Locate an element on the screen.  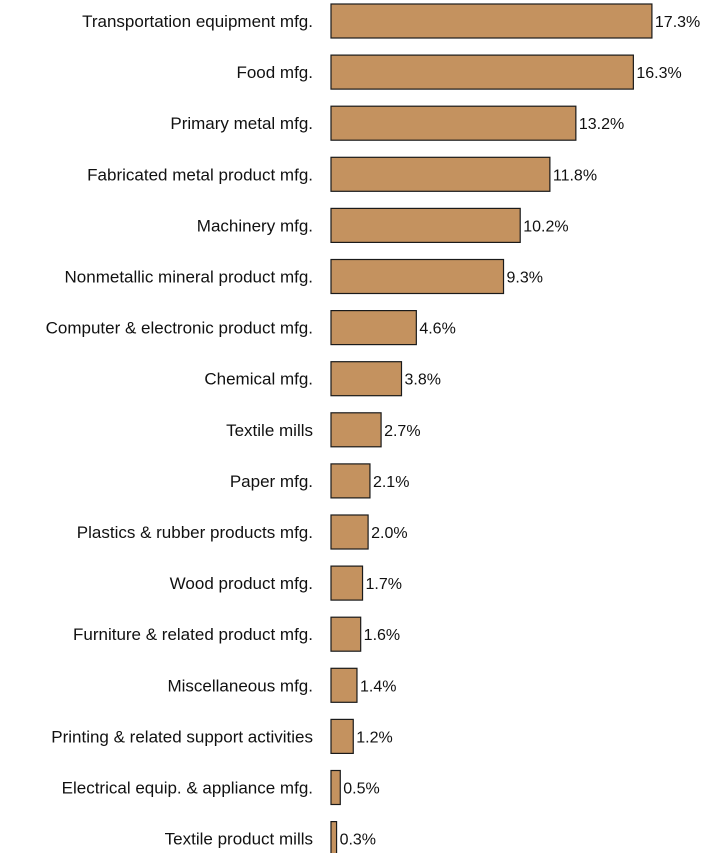
category-label: Computer & electronic product mfg. is located at coordinates (179, 328).